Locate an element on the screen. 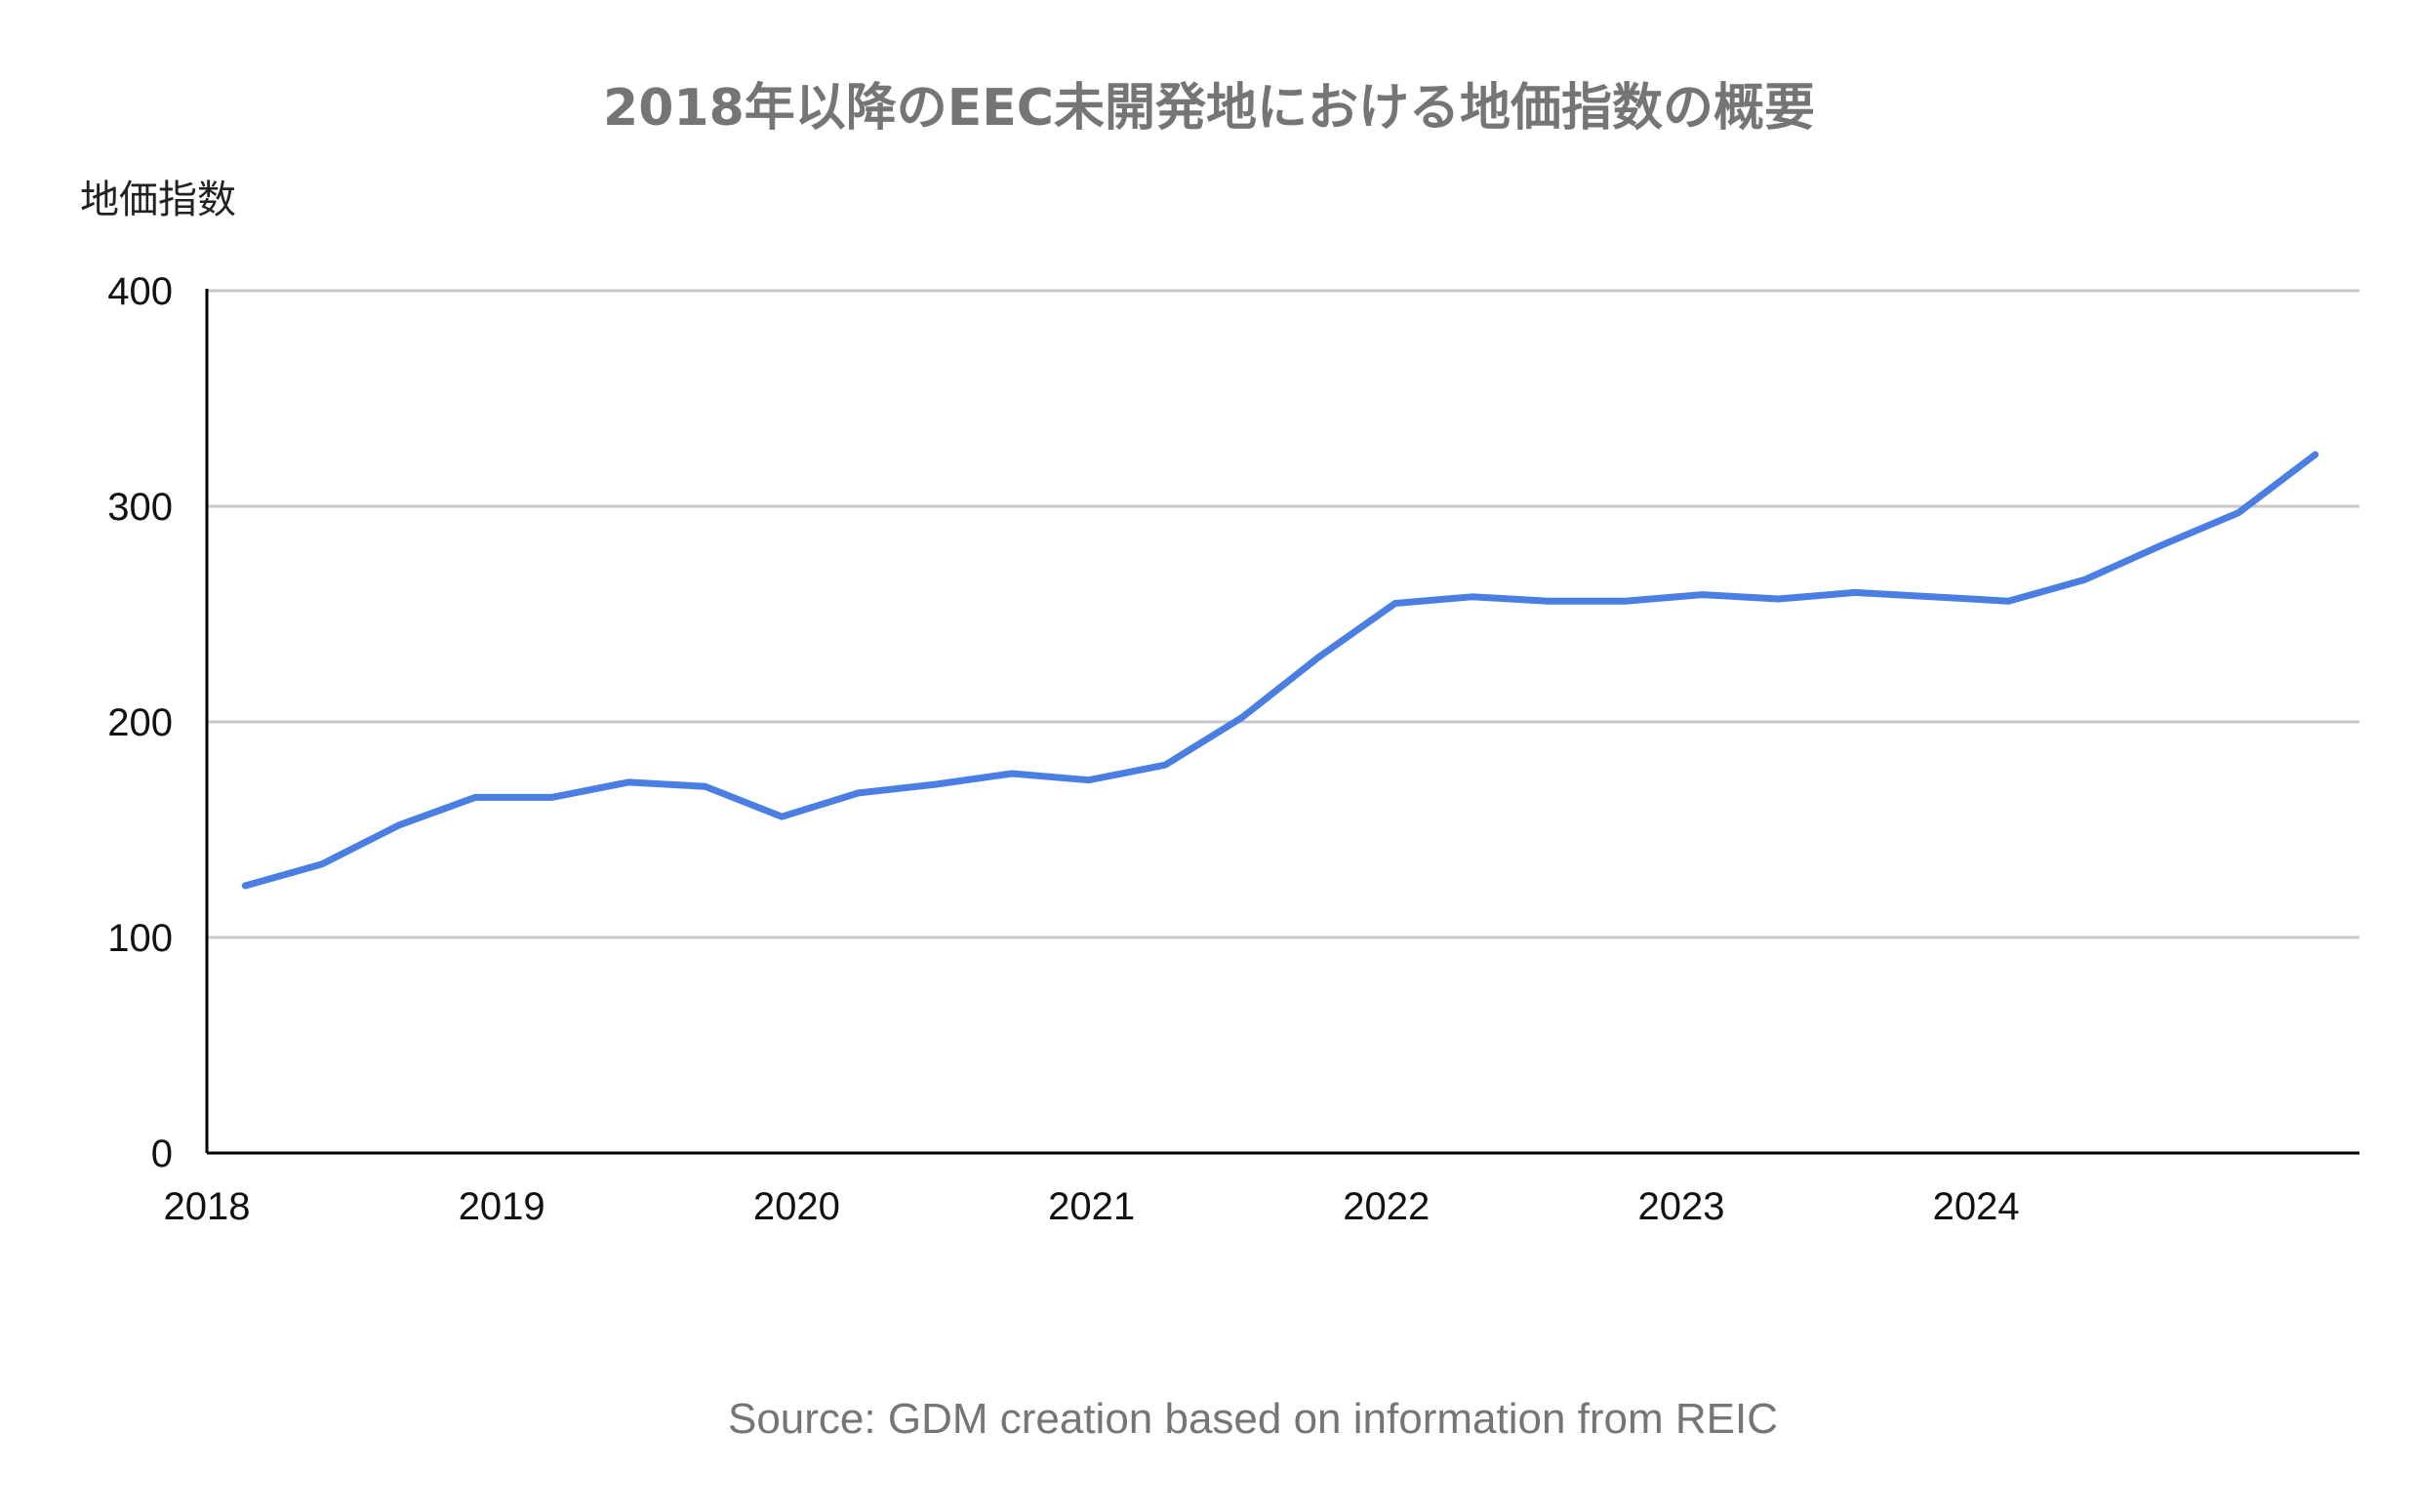  y-tick-label: 100 is located at coordinates (140, 938).